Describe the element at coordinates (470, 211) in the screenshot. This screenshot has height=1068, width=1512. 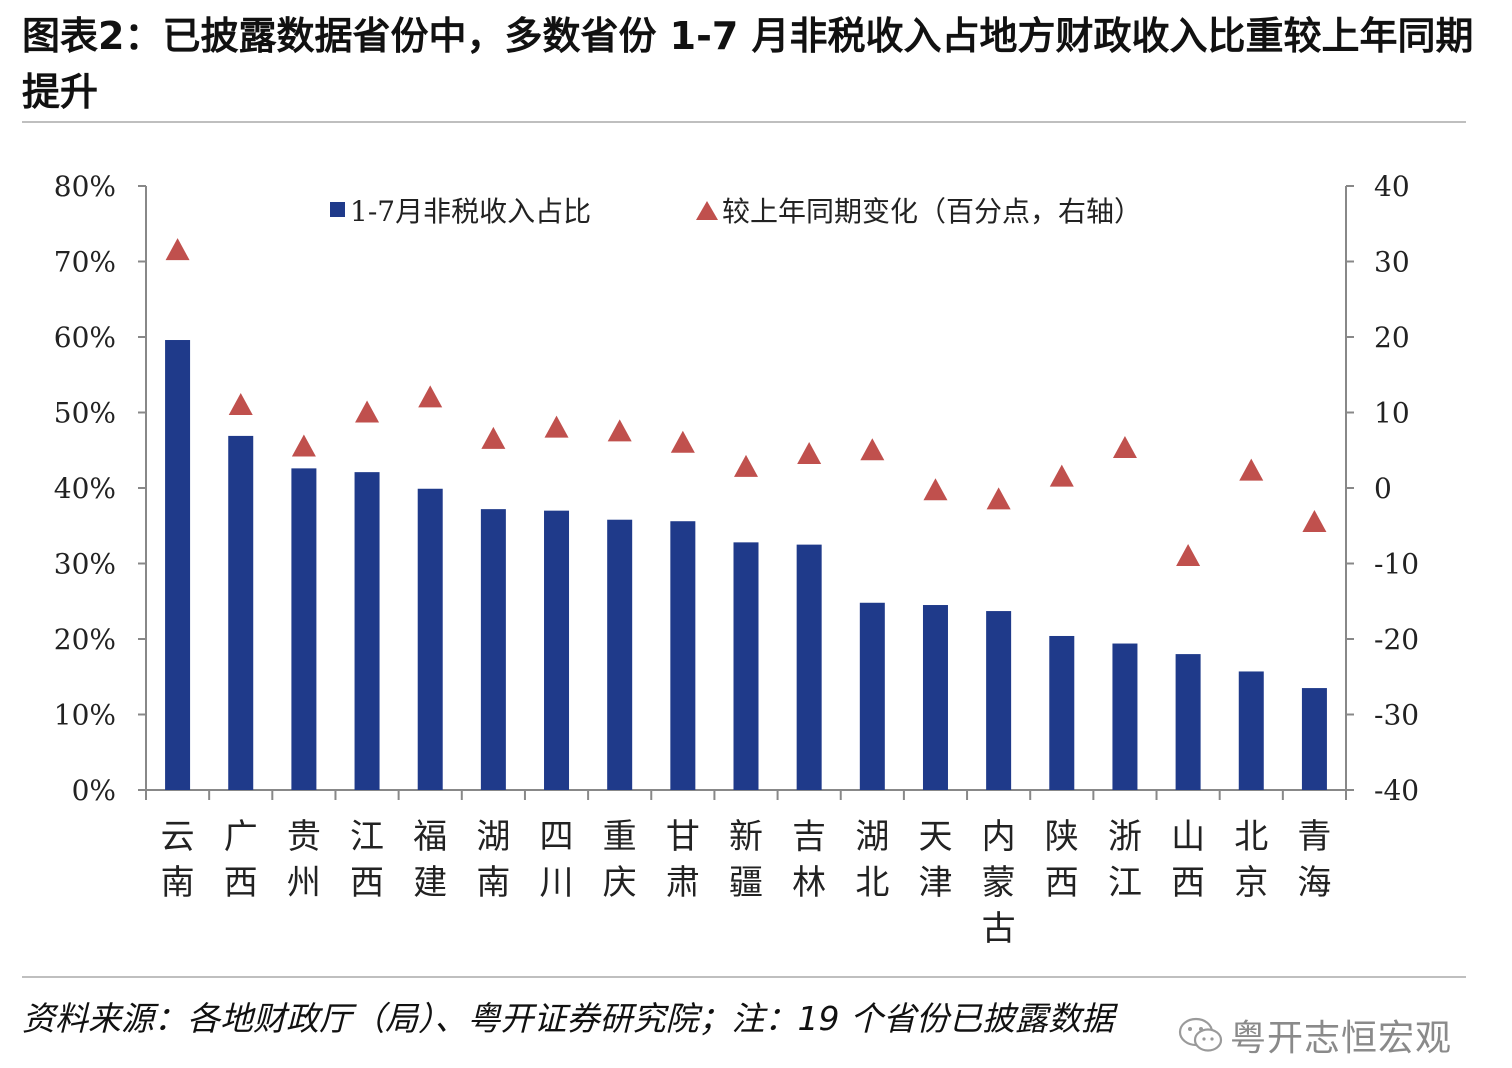
I see `legend-bar-label: 1-7月非税收入占比` at that location.